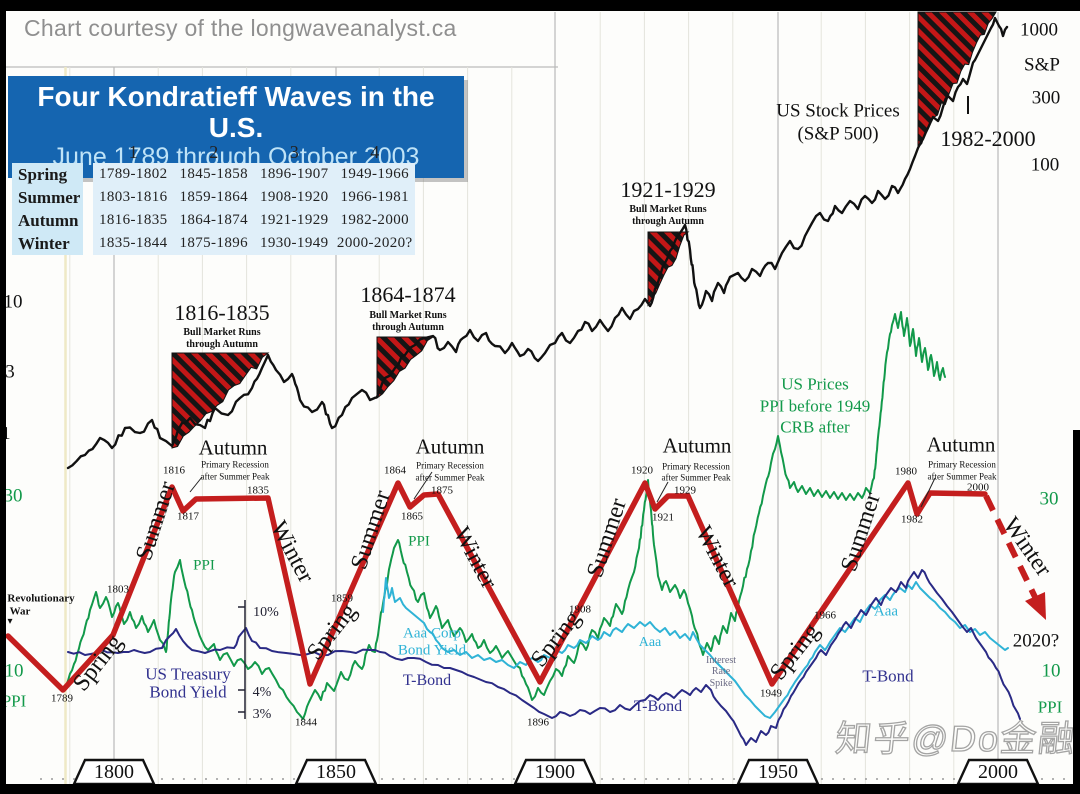  Describe the element at coordinates (294, 243) in the screenshot. I see `season-date-range: 1930-1949` at that location.